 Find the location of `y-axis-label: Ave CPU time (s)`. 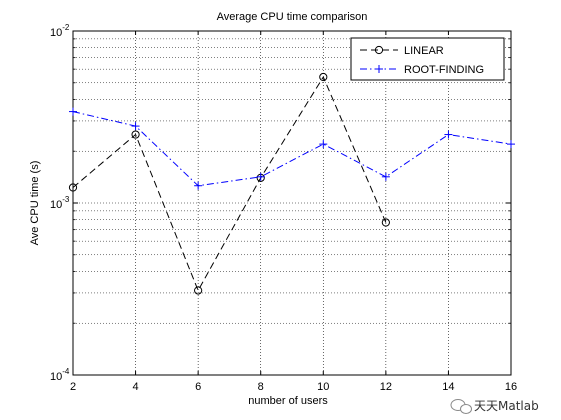

y-axis-label: Ave CPU time (s) is located at coordinates (35, 203).